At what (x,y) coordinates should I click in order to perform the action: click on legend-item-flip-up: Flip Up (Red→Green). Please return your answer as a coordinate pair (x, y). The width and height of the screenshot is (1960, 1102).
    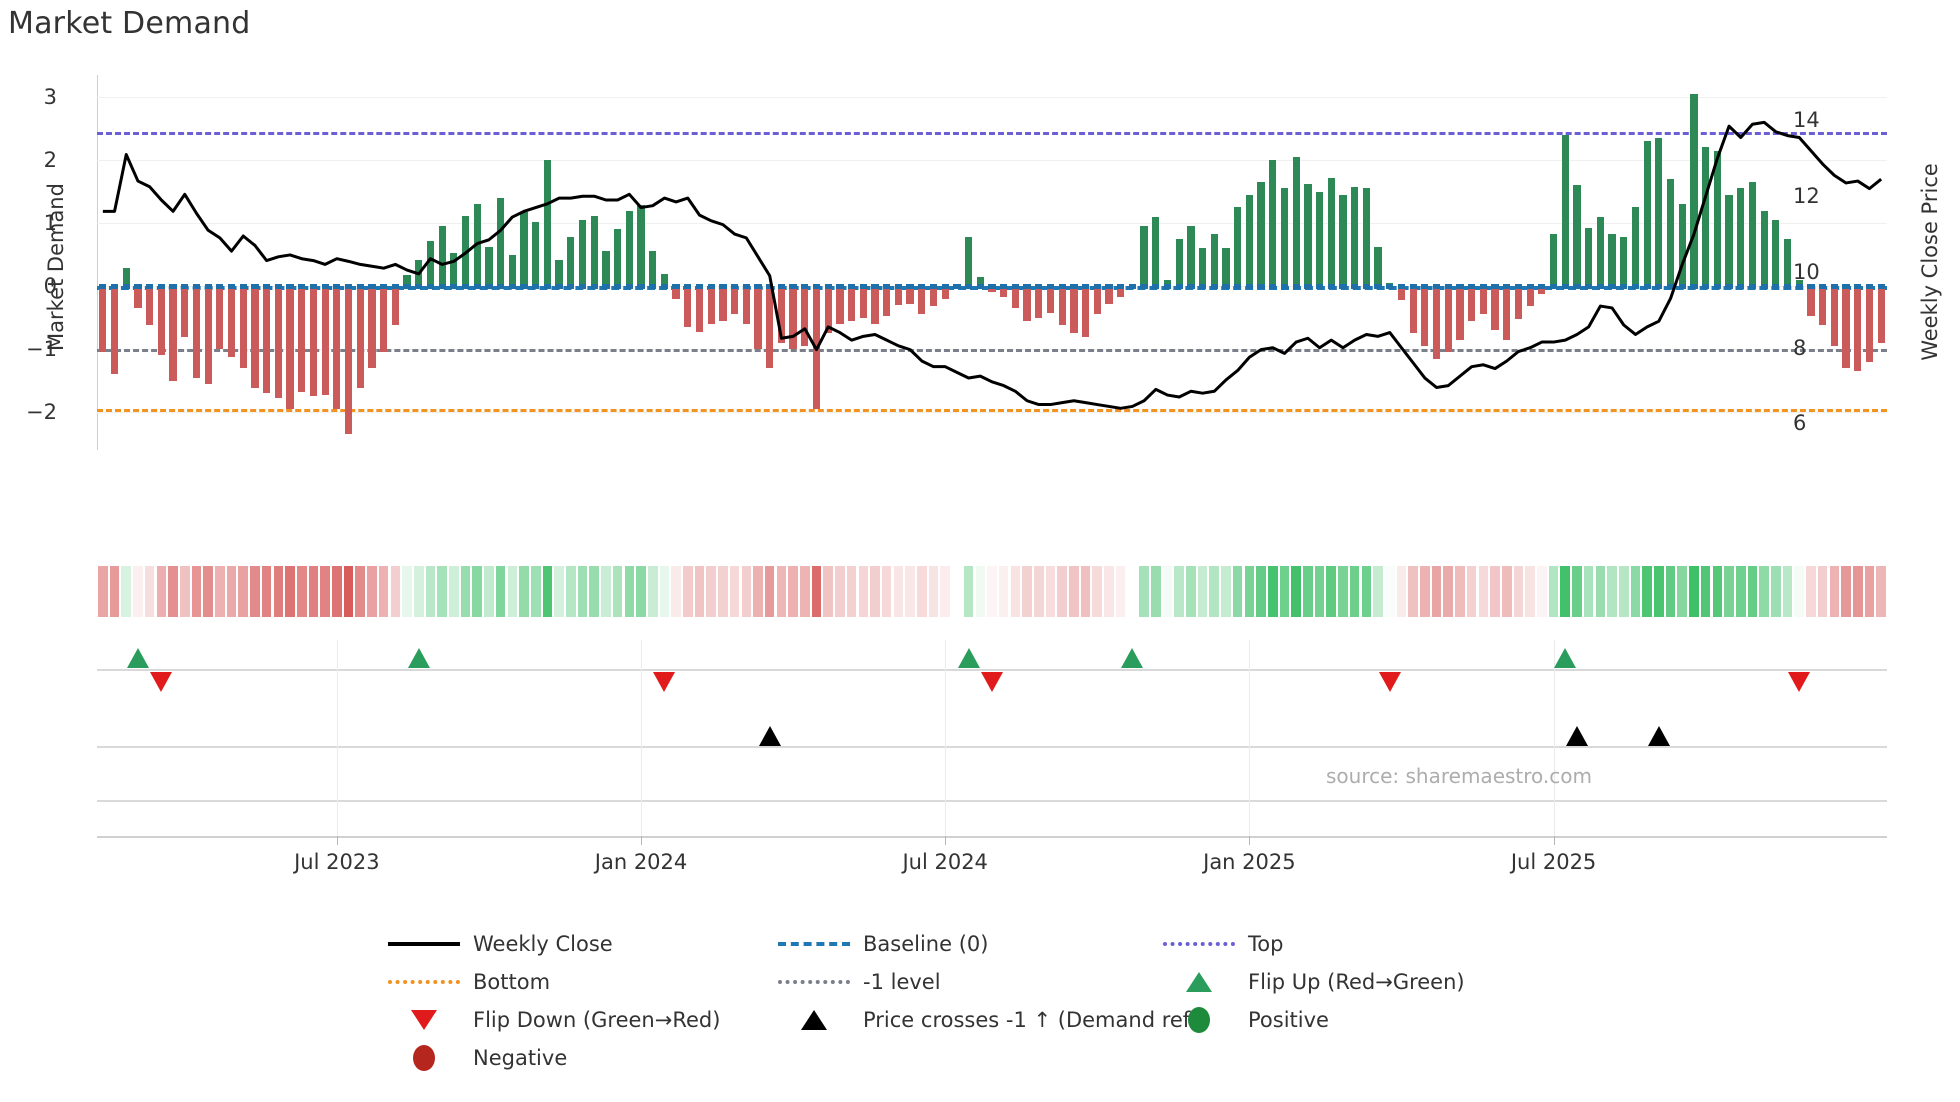
    Looking at the image, I should click on (1312, 982).